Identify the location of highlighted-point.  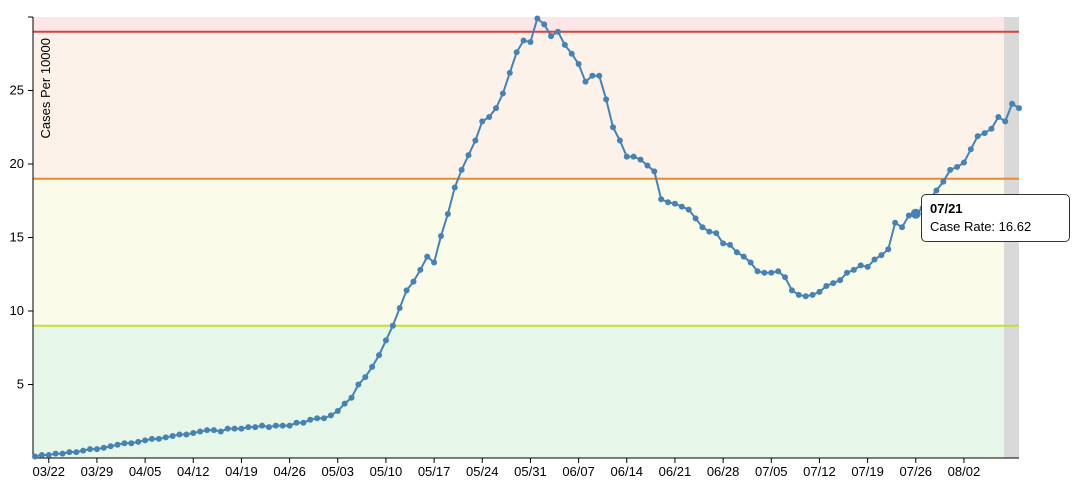
(915, 213).